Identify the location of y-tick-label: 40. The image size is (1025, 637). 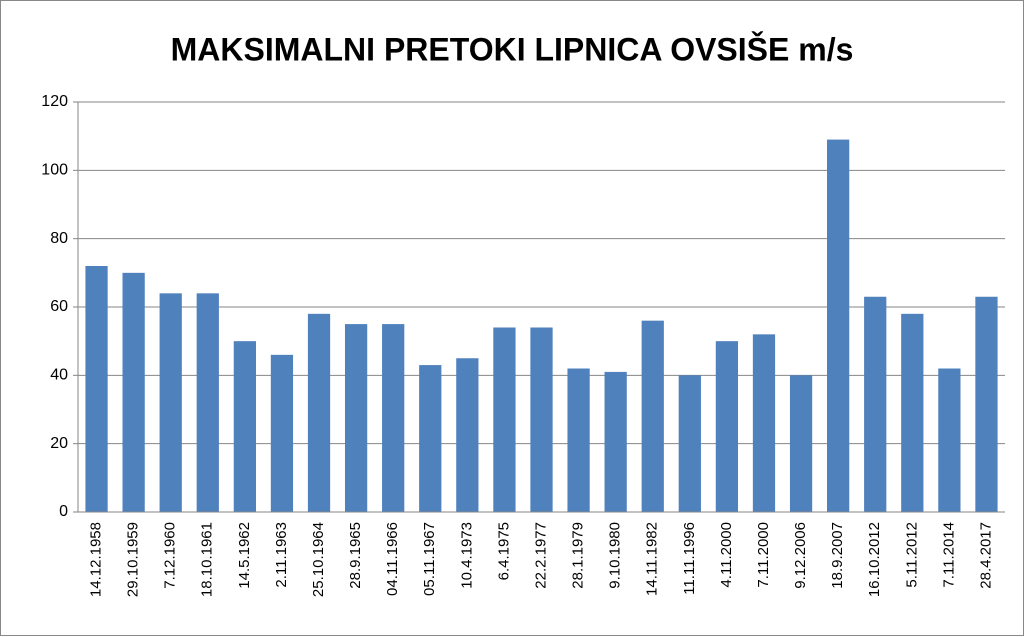
(59, 375).